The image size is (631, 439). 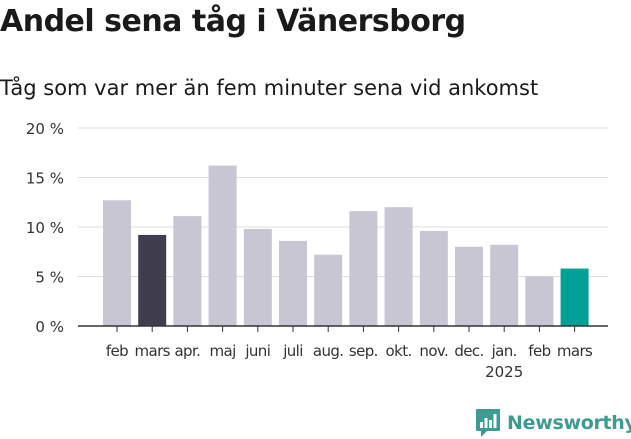 What do you see at coordinates (363, 351) in the screenshot?
I see `x-tick-label: sep.` at bounding box center [363, 351].